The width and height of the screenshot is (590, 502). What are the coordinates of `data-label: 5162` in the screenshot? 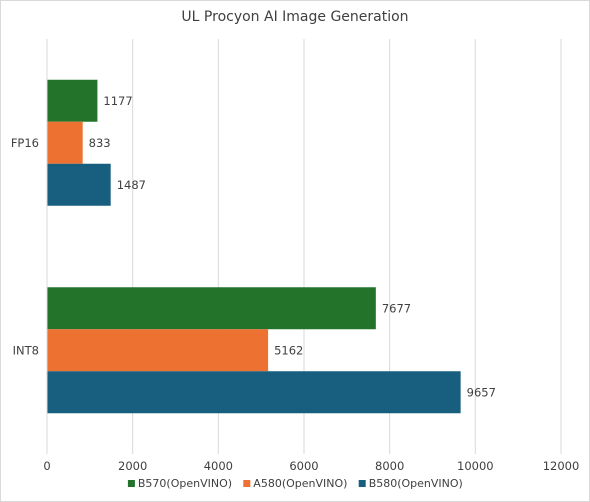 It's located at (288, 350).